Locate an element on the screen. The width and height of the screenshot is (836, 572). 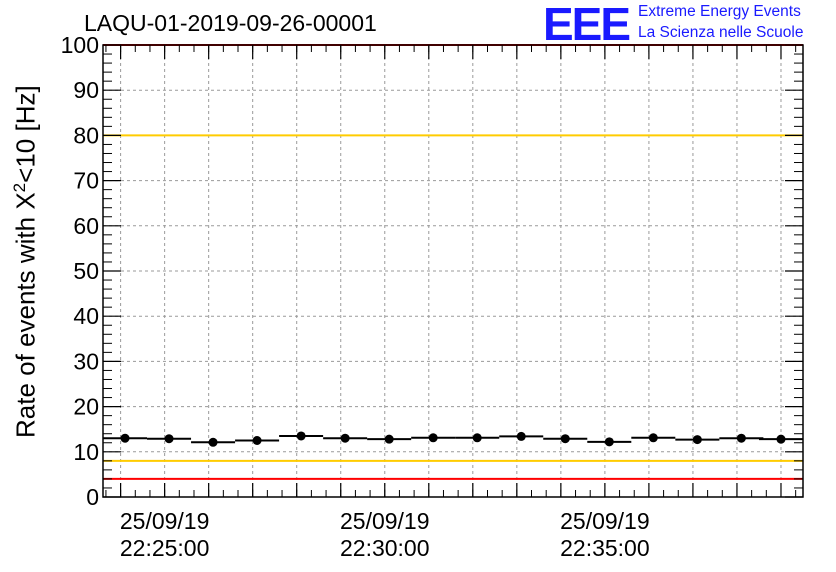
y-tick-label: 20 is located at coordinates (86, 407).